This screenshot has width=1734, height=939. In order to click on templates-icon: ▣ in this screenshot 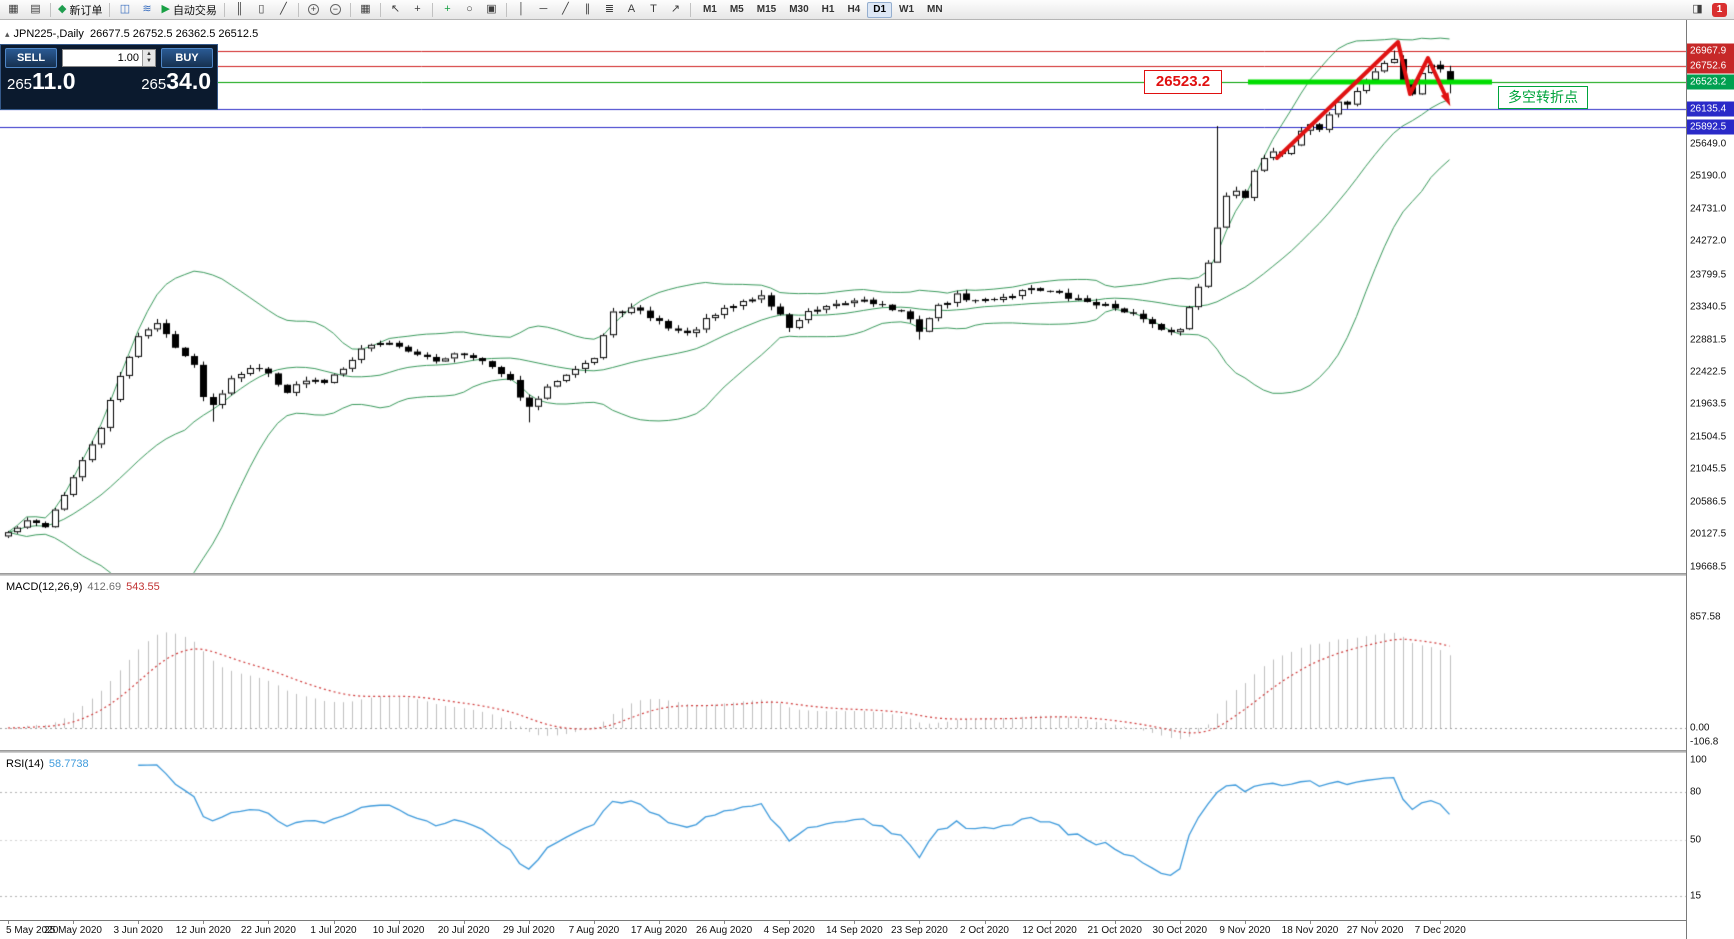, I will do `click(491, 9)`.